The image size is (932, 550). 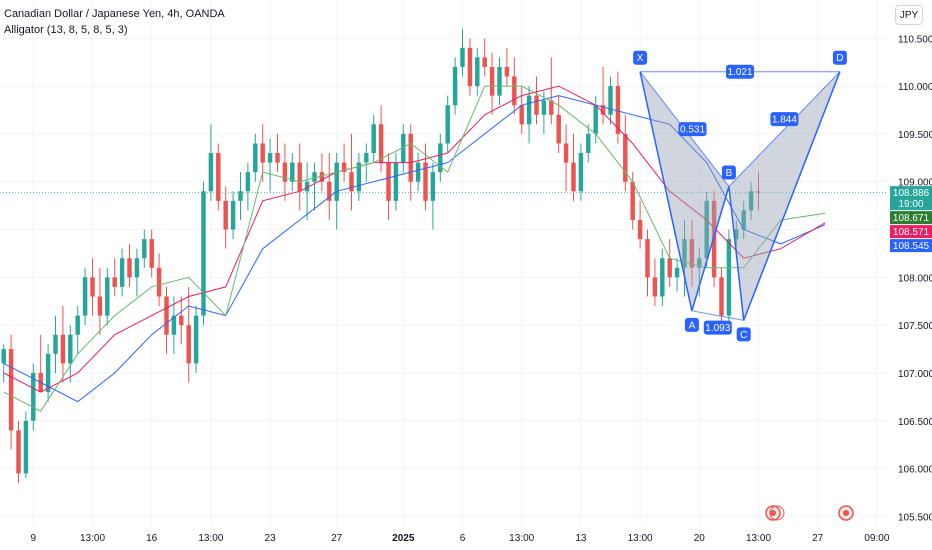 I want to click on event-marker-dot, so click(x=846, y=513).